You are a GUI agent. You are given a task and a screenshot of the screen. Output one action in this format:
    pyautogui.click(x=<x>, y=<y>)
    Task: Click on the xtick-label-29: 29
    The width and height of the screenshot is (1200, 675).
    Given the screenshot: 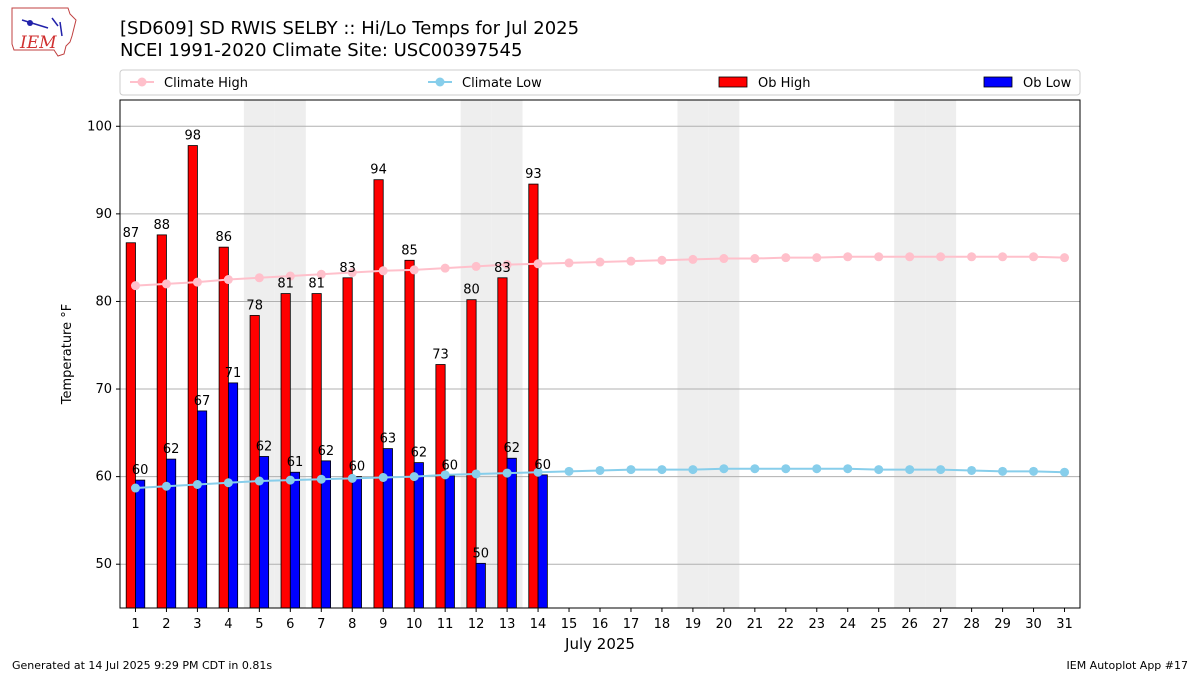 What is the action you would take?
    pyautogui.click(x=1002, y=624)
    